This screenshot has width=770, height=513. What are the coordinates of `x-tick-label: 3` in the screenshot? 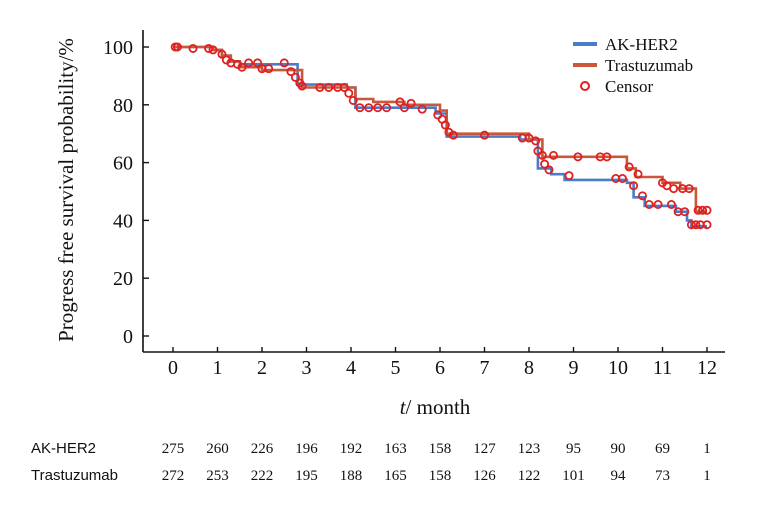 It's located at (307, 368).